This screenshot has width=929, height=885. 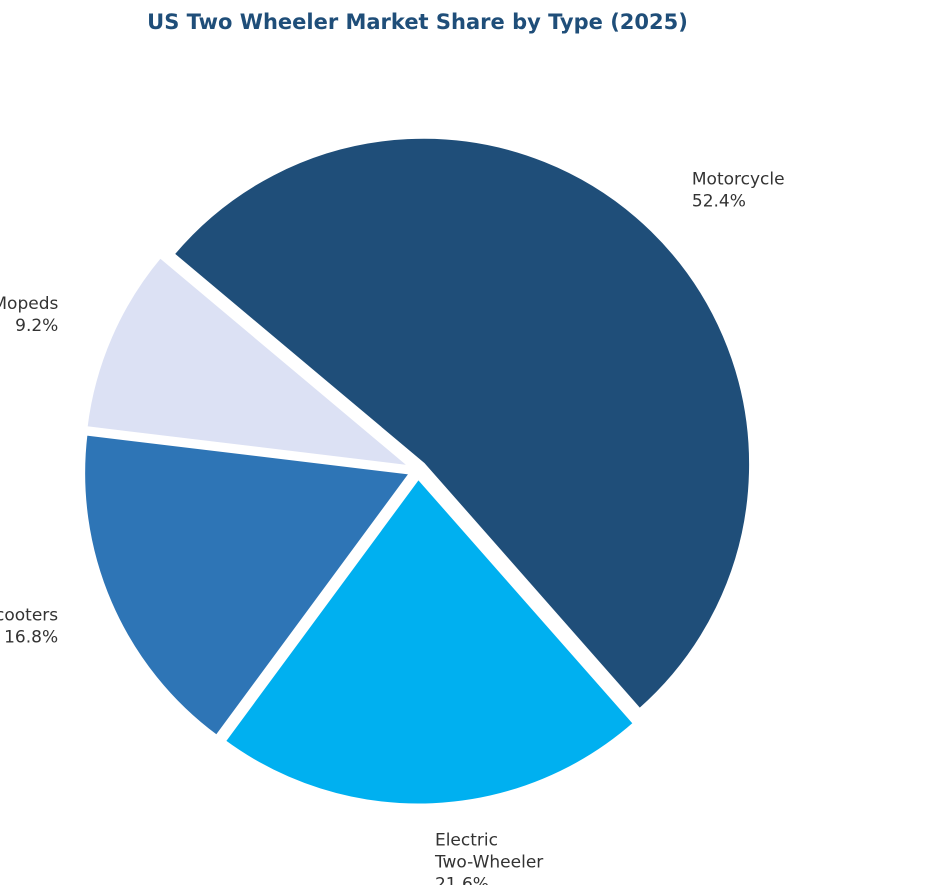 What do you see at coordinates (31, 637) in the screenshot?
I see `slice-value-label: 16.8%` at bounding box center [31, 637].